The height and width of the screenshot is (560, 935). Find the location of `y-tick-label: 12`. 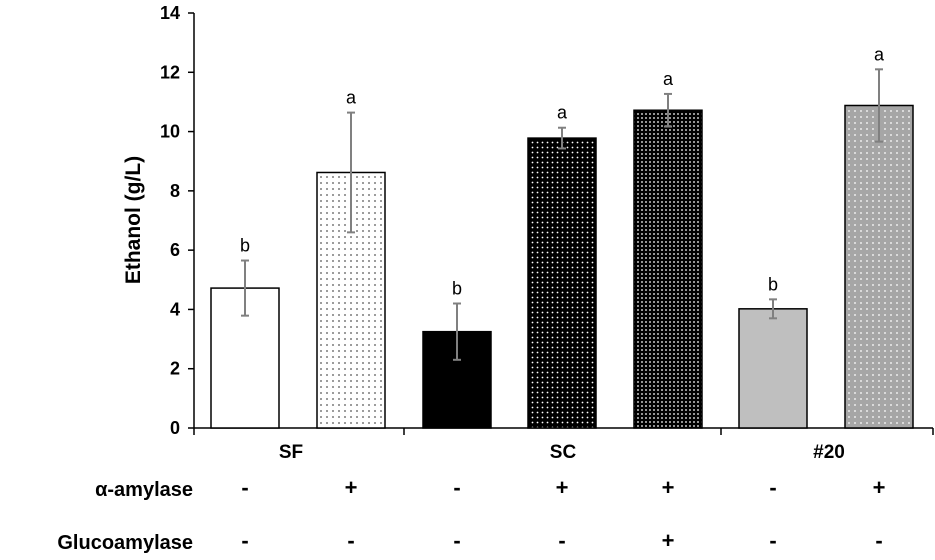

y-tick-label: 12 is located at coordinates (170, 72).